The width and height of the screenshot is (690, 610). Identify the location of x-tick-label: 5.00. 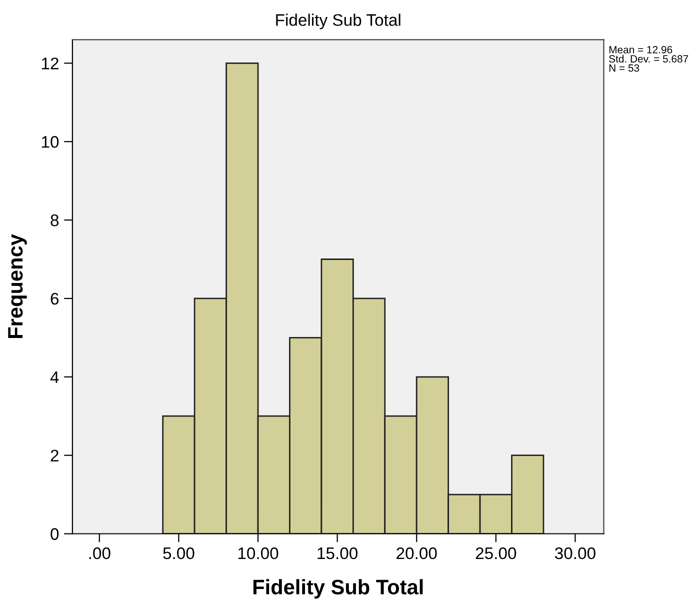
(178, 553).